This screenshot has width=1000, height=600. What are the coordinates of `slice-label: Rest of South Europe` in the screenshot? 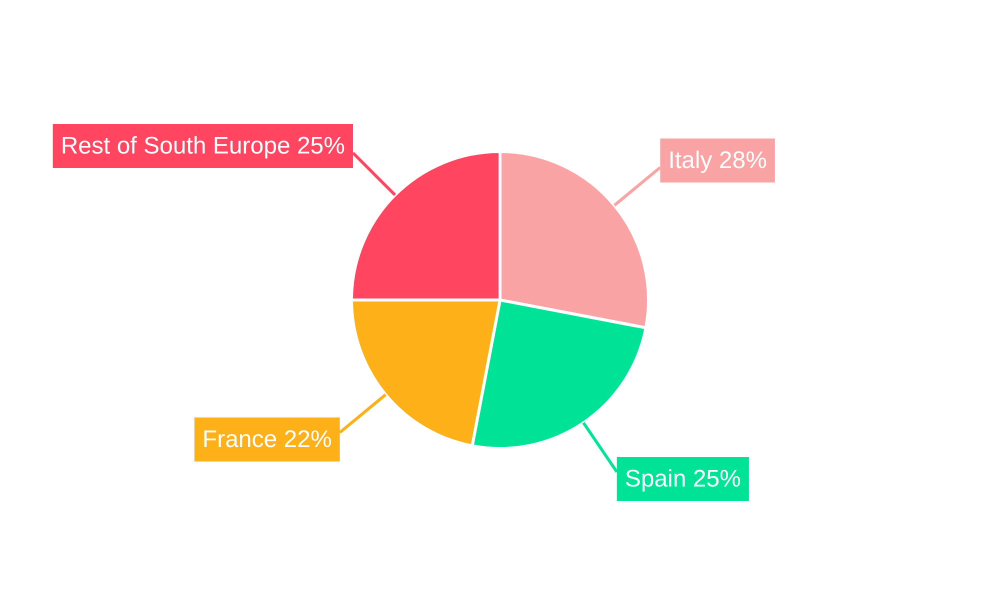 It's located at (175, 146).